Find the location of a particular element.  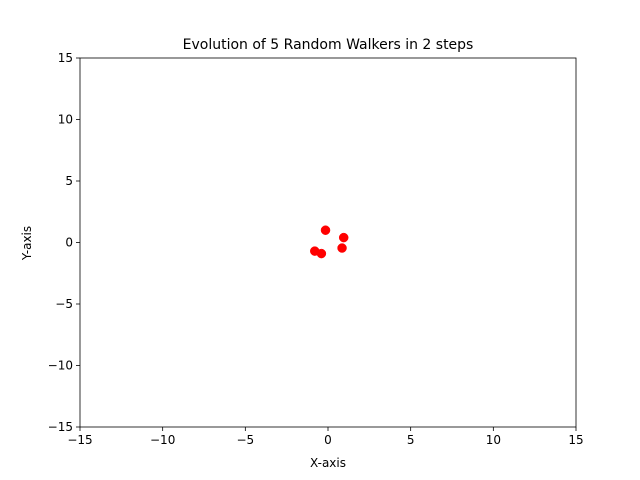

y-tick-label: 10 is located at coordinates (65, 120).